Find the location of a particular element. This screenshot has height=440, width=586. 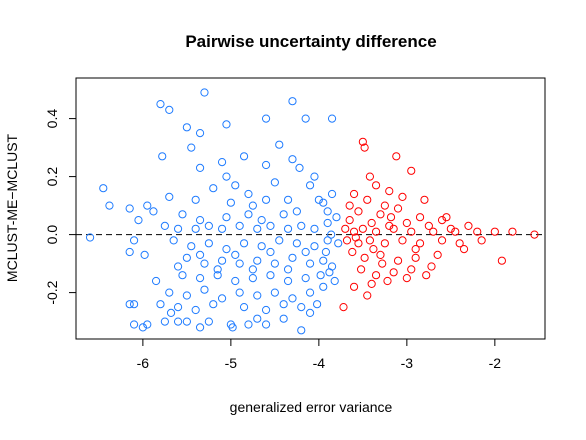

y-tick-label: 0.0 is located at coordinates (52, 235).